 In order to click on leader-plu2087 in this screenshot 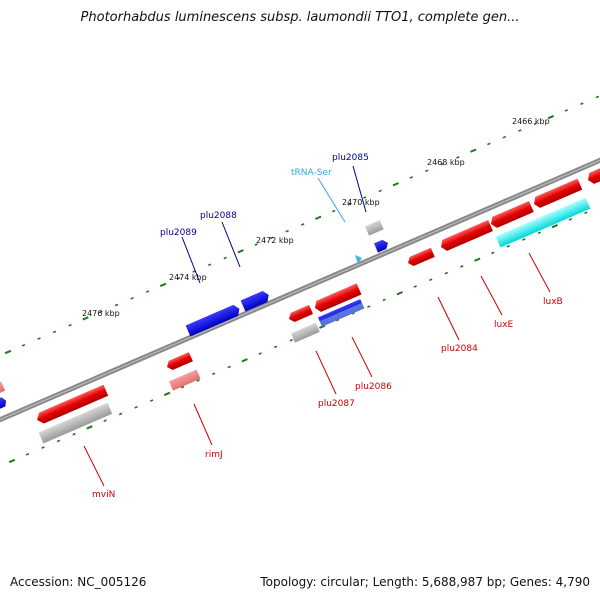, I will do `click(326, 372)`.